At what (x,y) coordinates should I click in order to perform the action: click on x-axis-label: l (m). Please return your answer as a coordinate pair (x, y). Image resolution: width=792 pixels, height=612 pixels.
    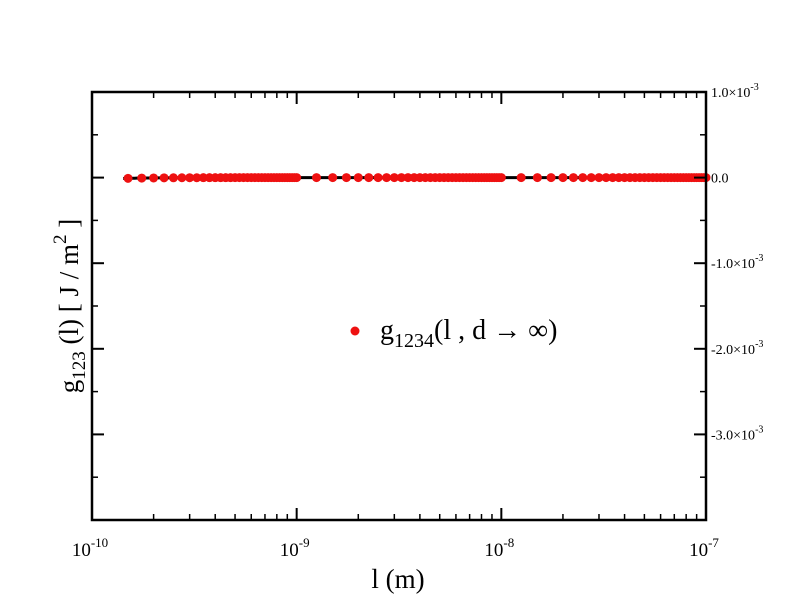
    Looking at the image, I should click on (397, 579).